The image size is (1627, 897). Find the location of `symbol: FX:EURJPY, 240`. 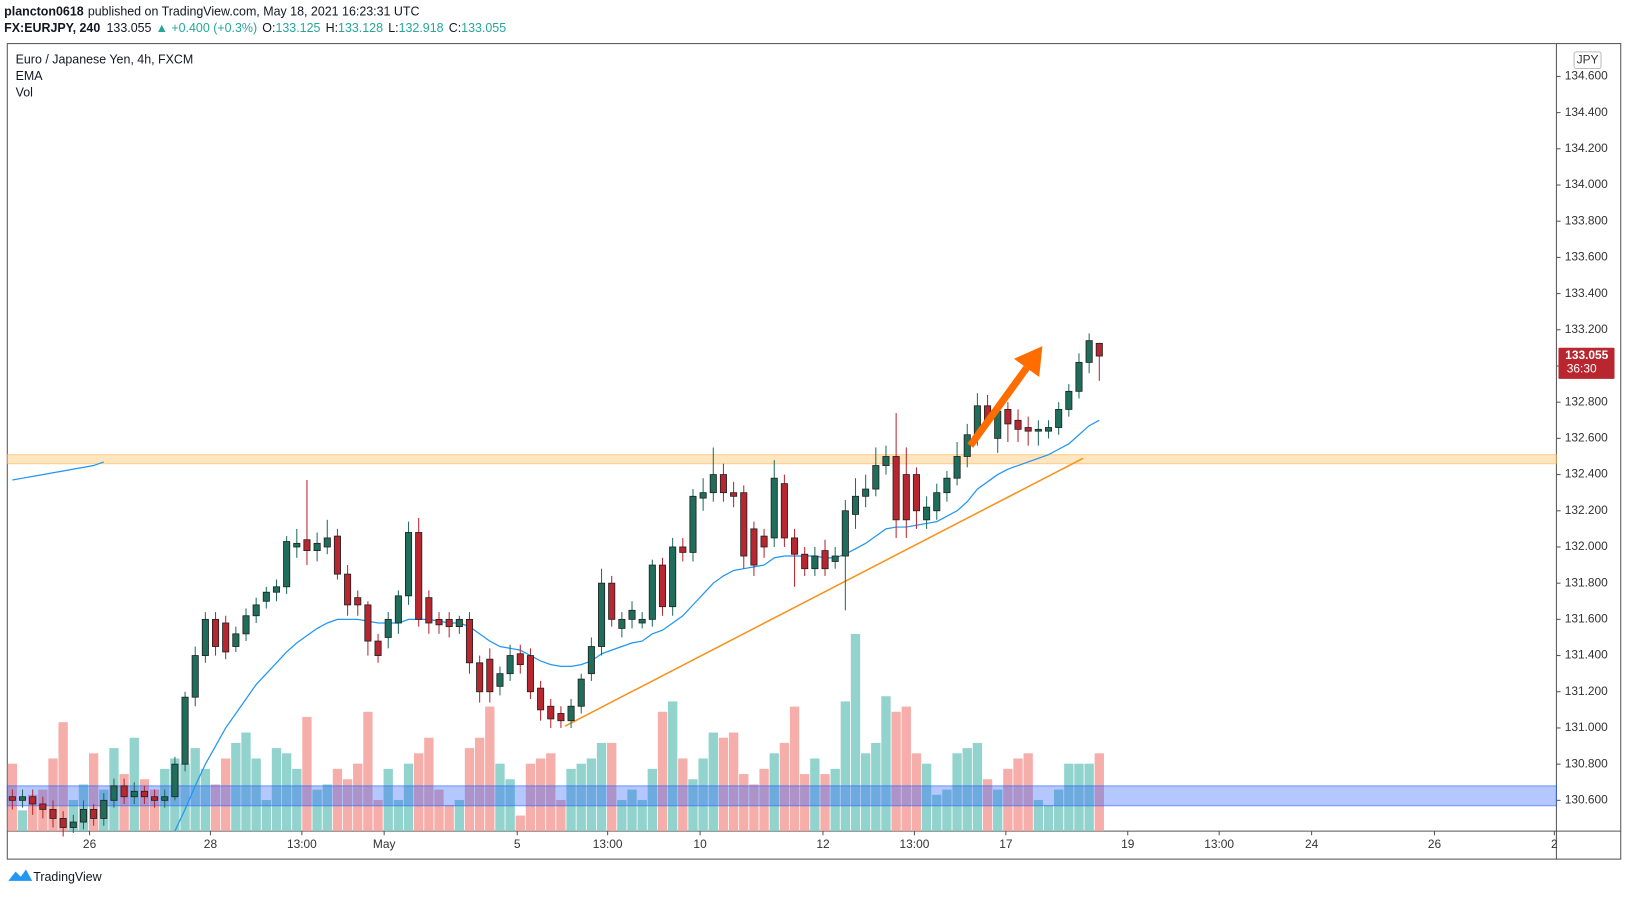

symbol: FX:EURJPY, 240 is located at coordinates (52, 28).